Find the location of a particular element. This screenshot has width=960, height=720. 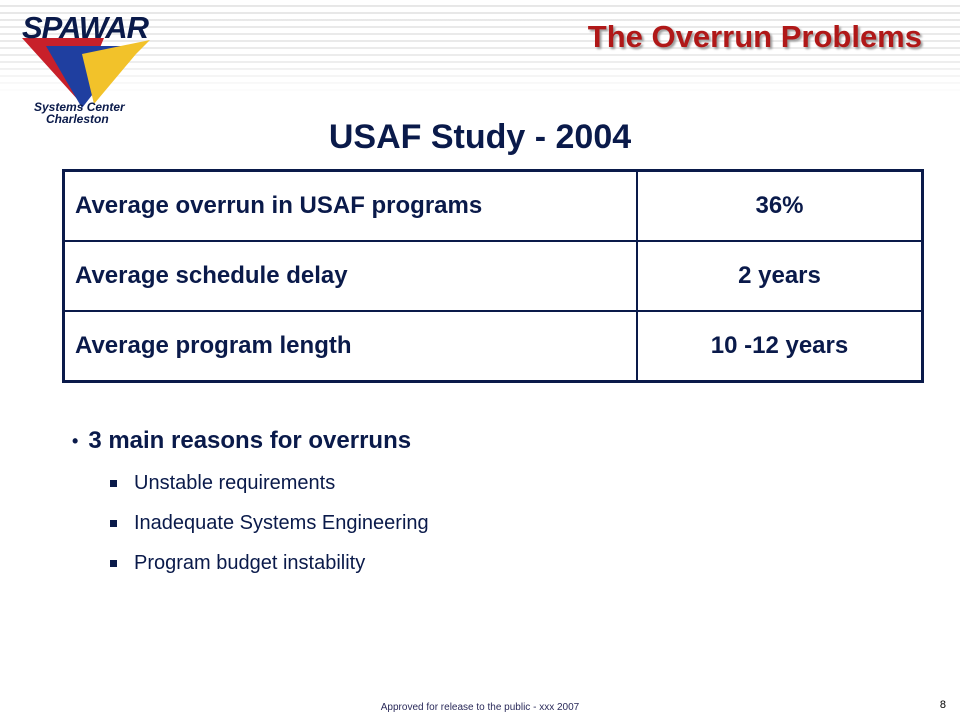

slide-title: The Overrun Problems is located at coordinates (754, 36).